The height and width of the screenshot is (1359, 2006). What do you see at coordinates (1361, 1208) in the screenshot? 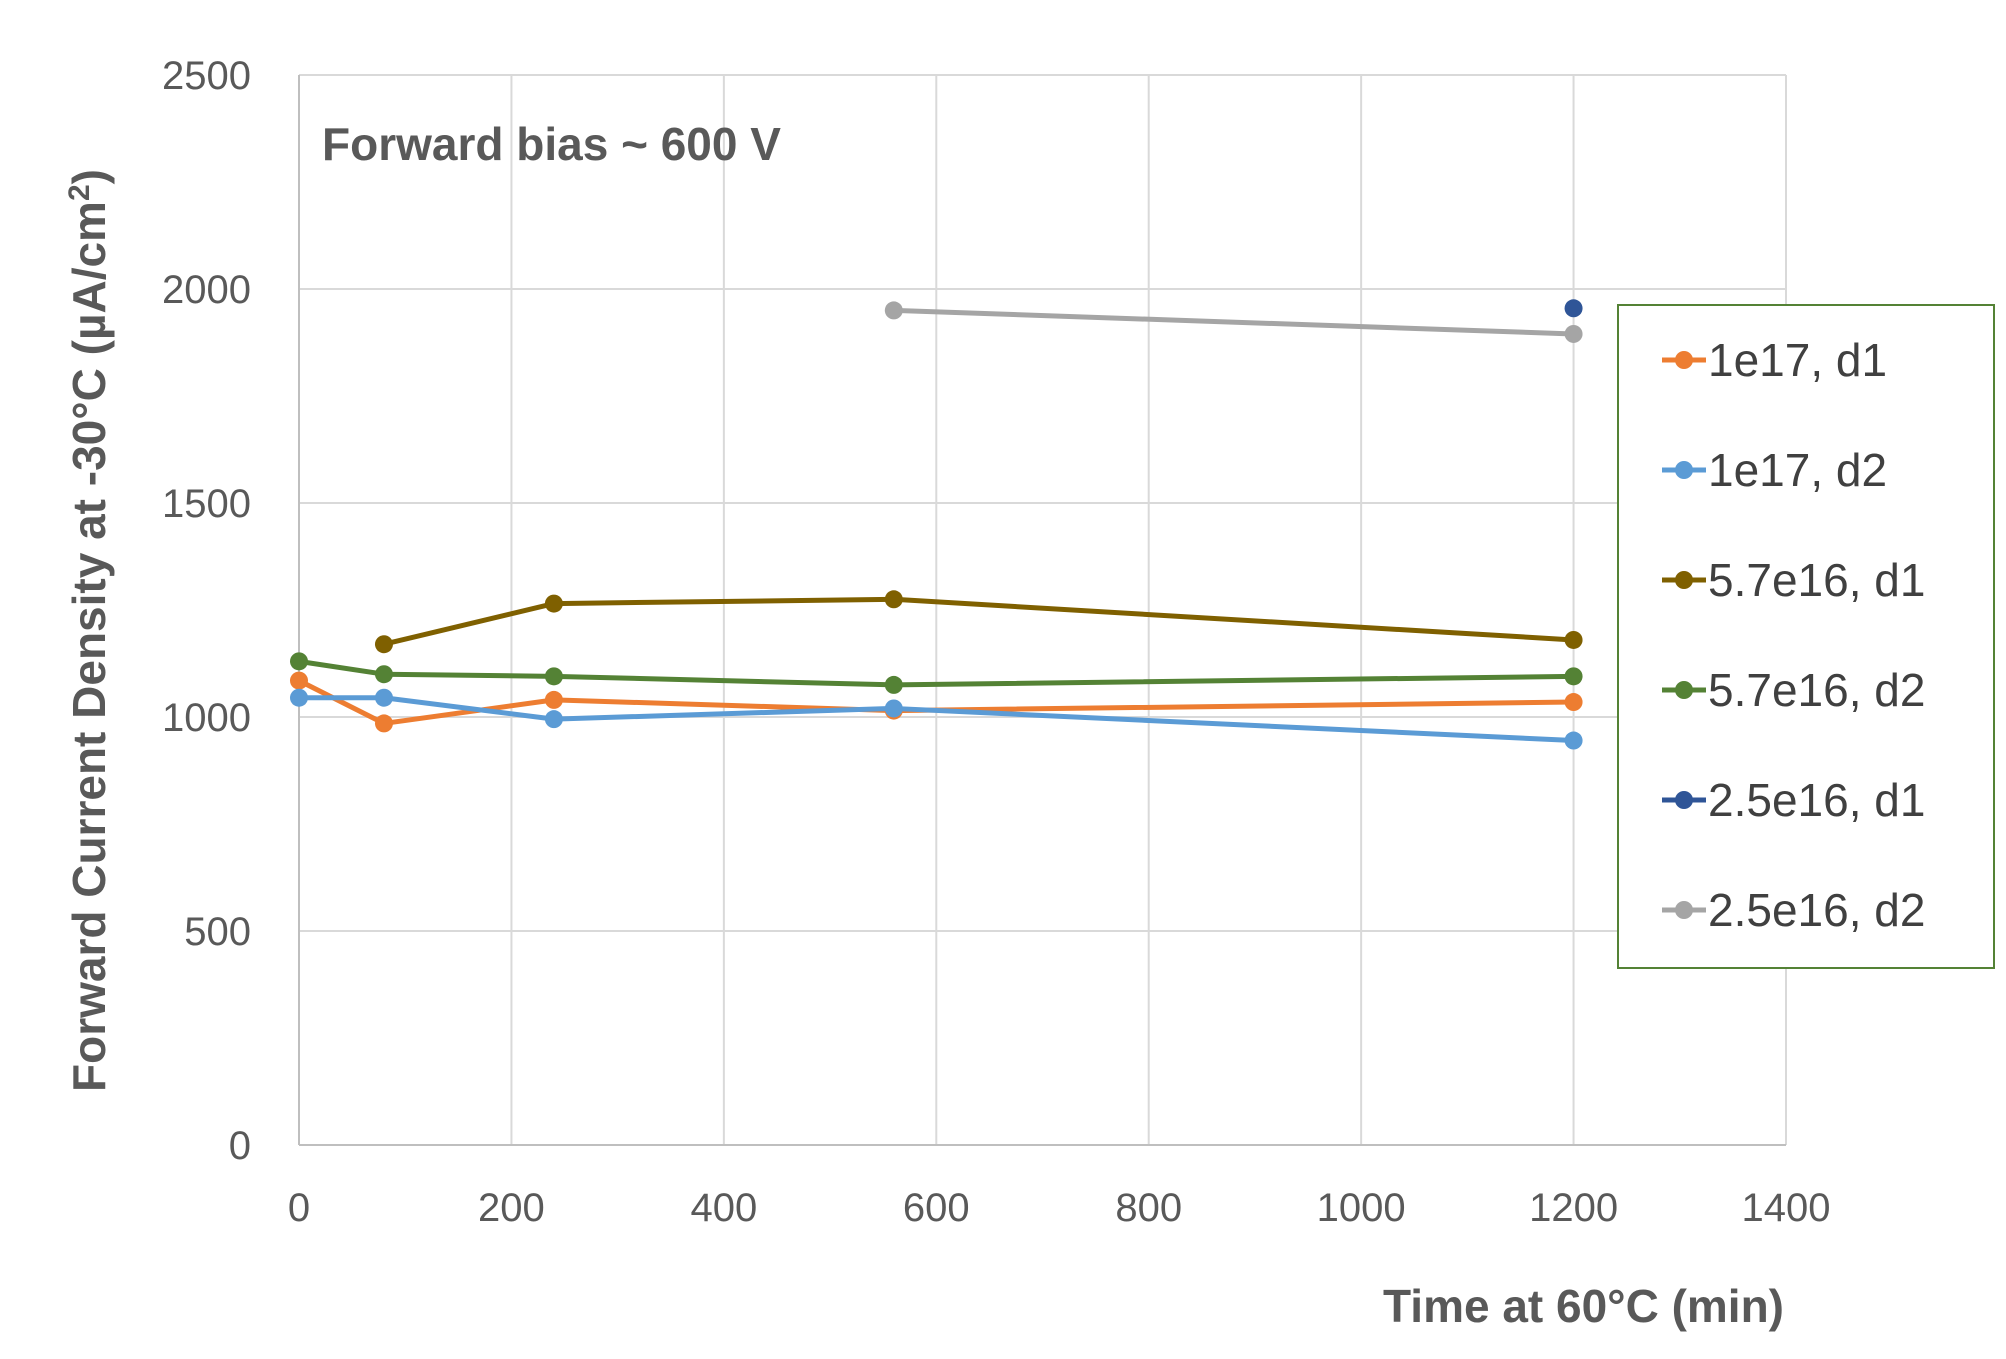
I see `x-tick-label: 1000` at bounding box center [1361, 1208].